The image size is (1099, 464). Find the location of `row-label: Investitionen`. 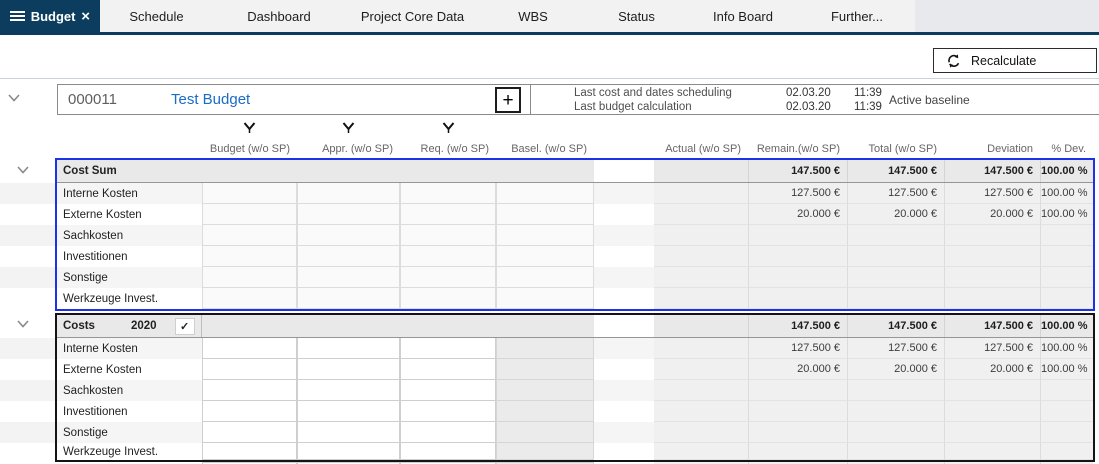

row-label: Investitionen is located at coordinates (95, 411).